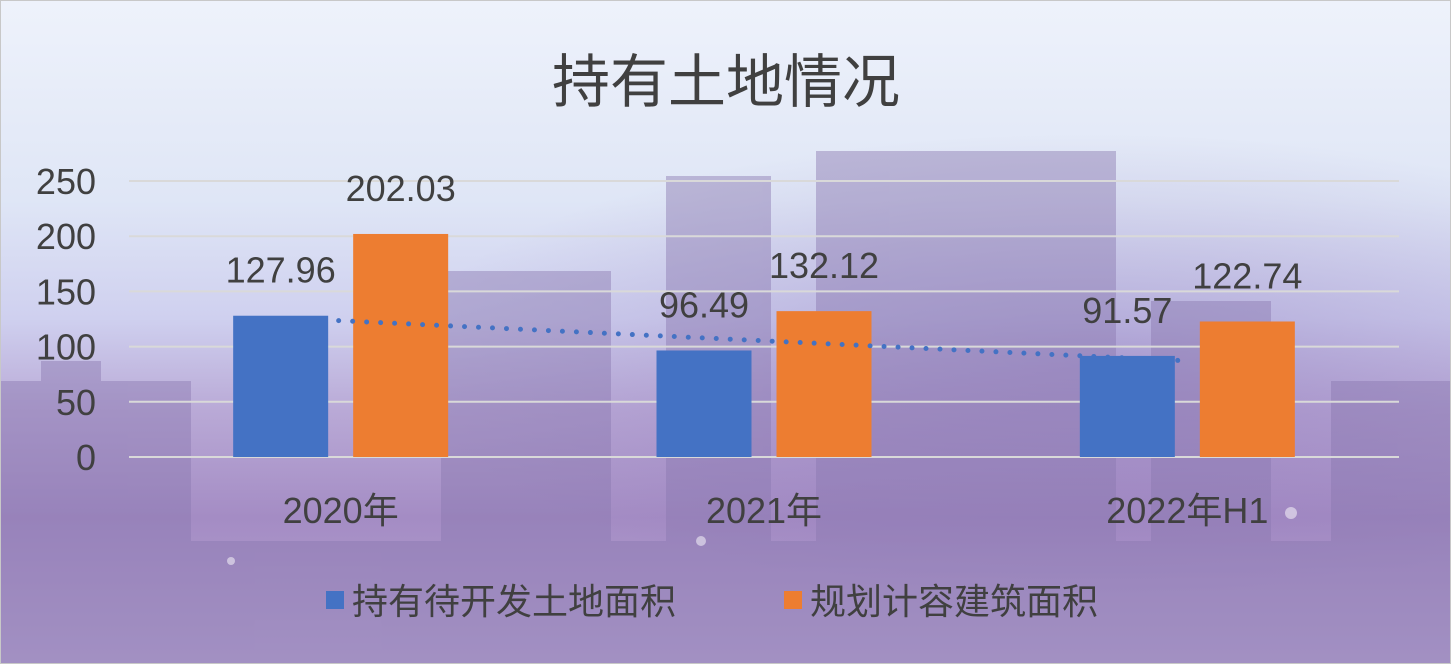 This screenshot has width=1451, height=664. What do you see at coordinates (66, 347) in the screenshot?
I see `y-tick-label: 100` at bounding box center [66, 347].